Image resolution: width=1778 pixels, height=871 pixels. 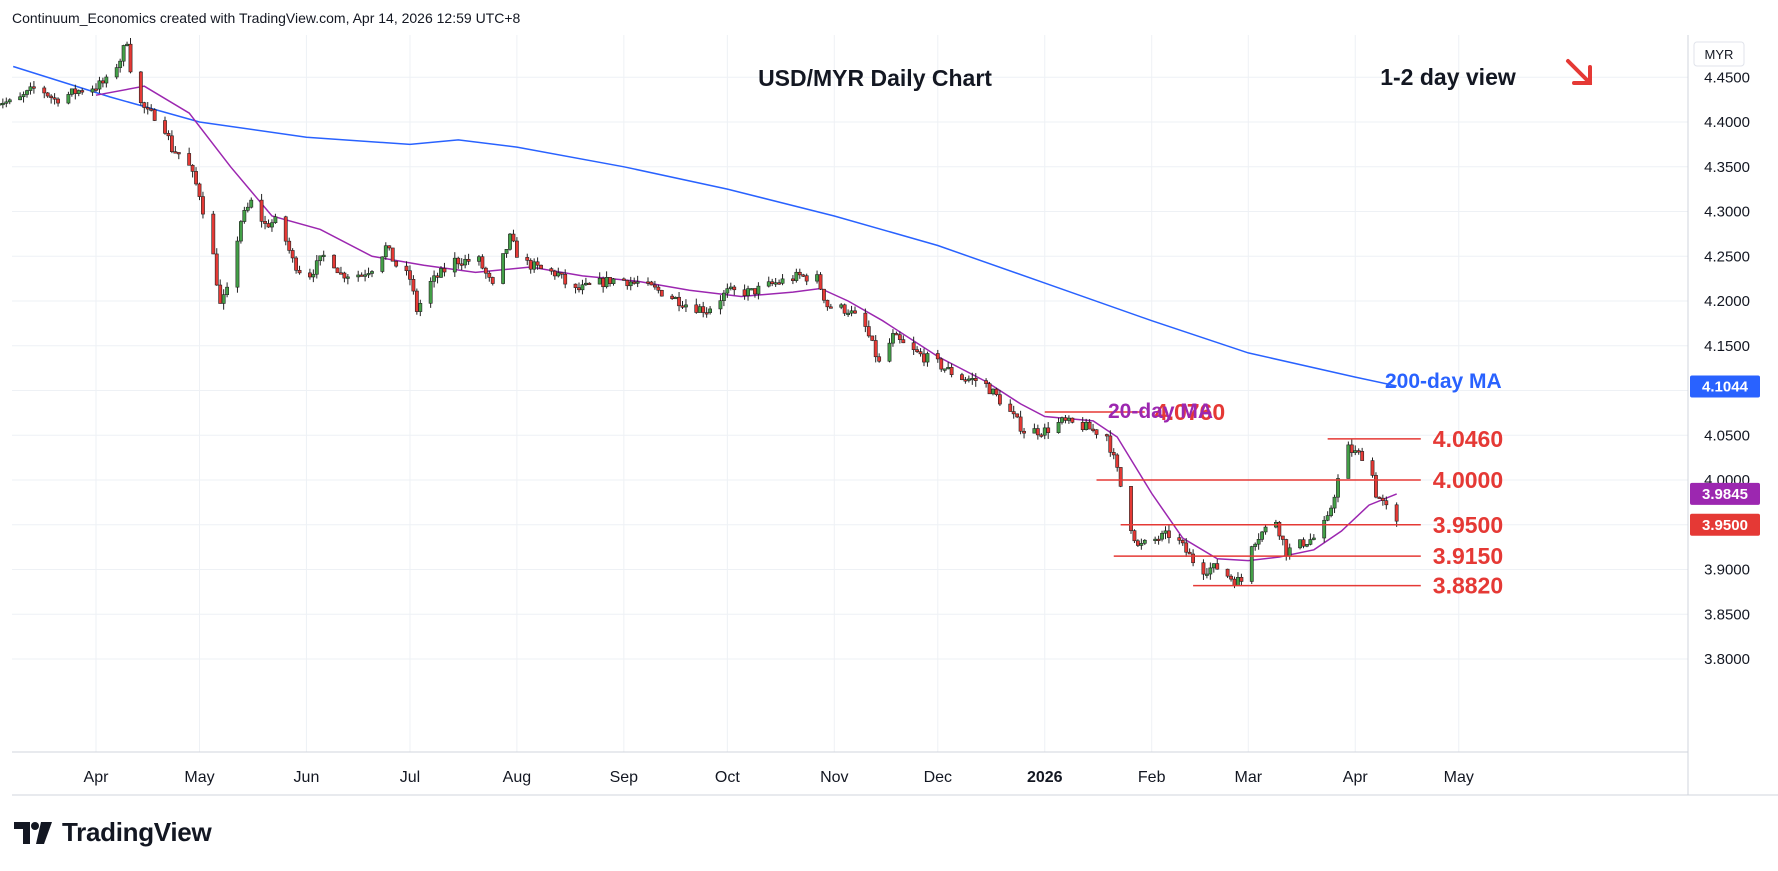 What do you see at coordinates (113, 832) in the screenshot?
I see `tradingview-logo: TradingView` at bounding box center [113, 832].